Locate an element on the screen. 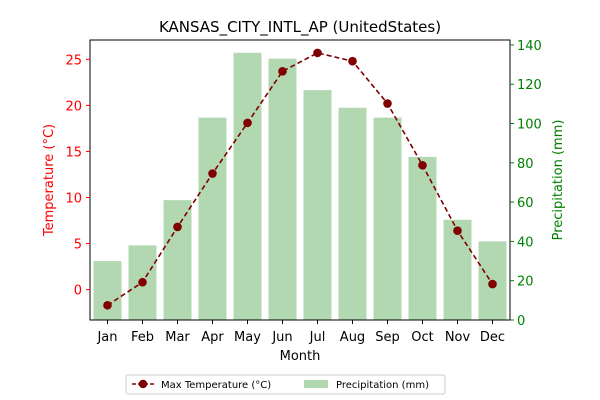  x-axis-ticks: Jan Feb Mar Apr May Jun Jul Aug Sep Oct Nov Dec is located at coordinates (300, 332).